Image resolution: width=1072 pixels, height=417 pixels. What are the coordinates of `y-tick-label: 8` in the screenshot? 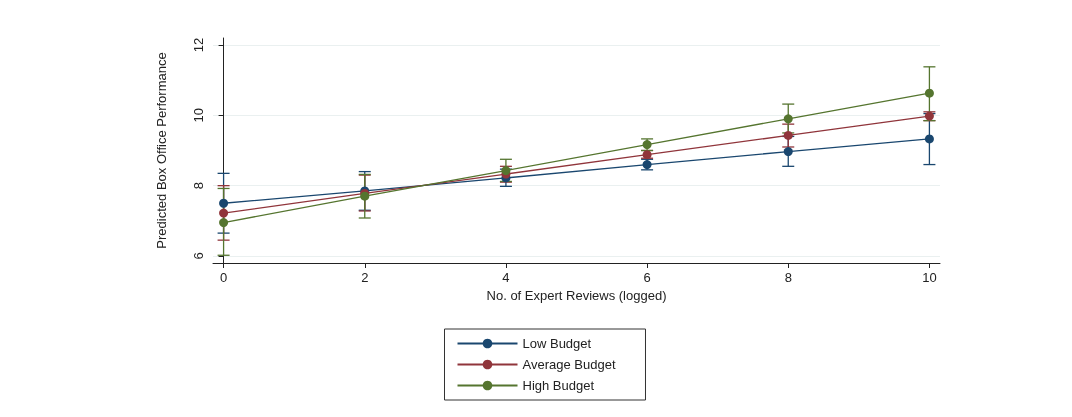 It's located at (198, 186).